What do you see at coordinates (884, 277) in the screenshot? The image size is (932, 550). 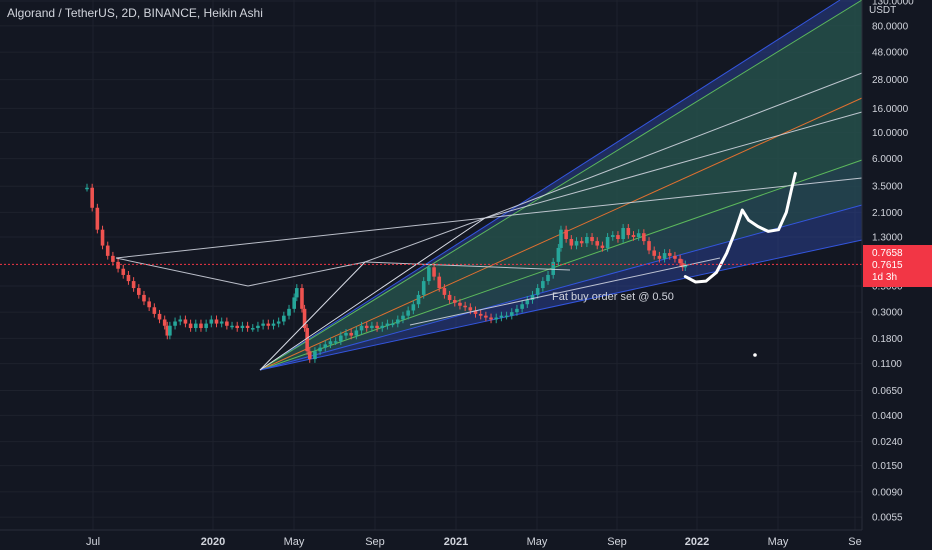 I see `price-tag-label: 1d 3h` at bounding box center [884, 277].